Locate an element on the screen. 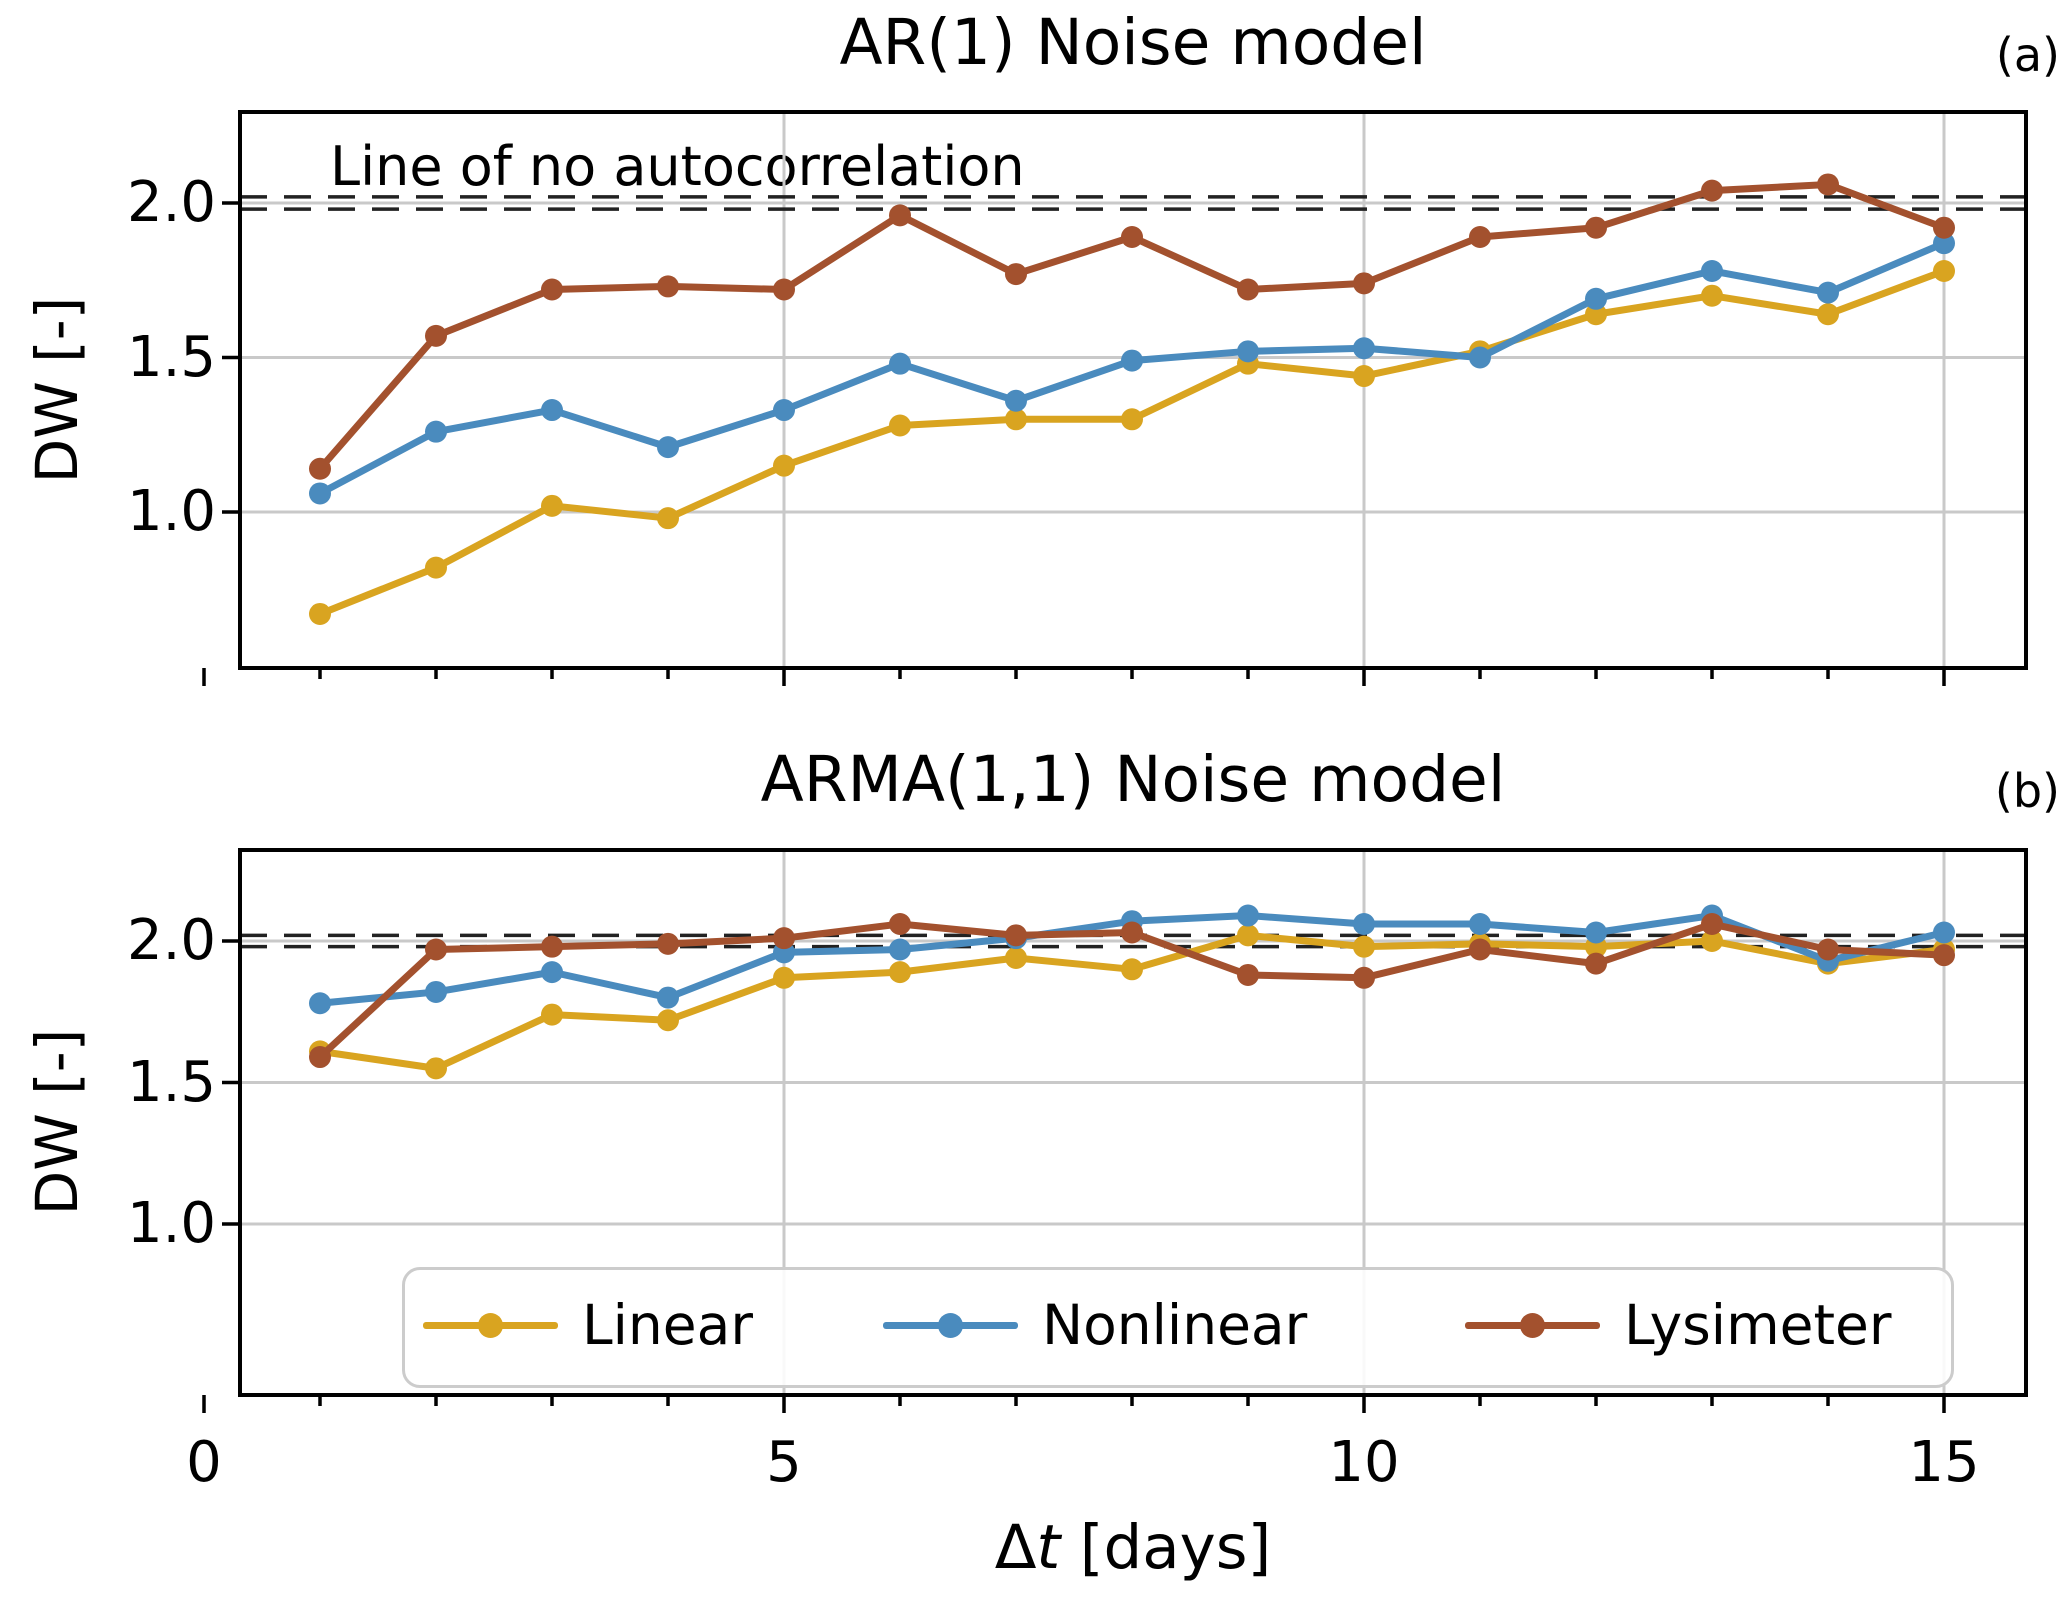 This screenshot has height=1610, width=2067. panel-a-title: AR(1) Noise model is located at coordinates (1133, 42).